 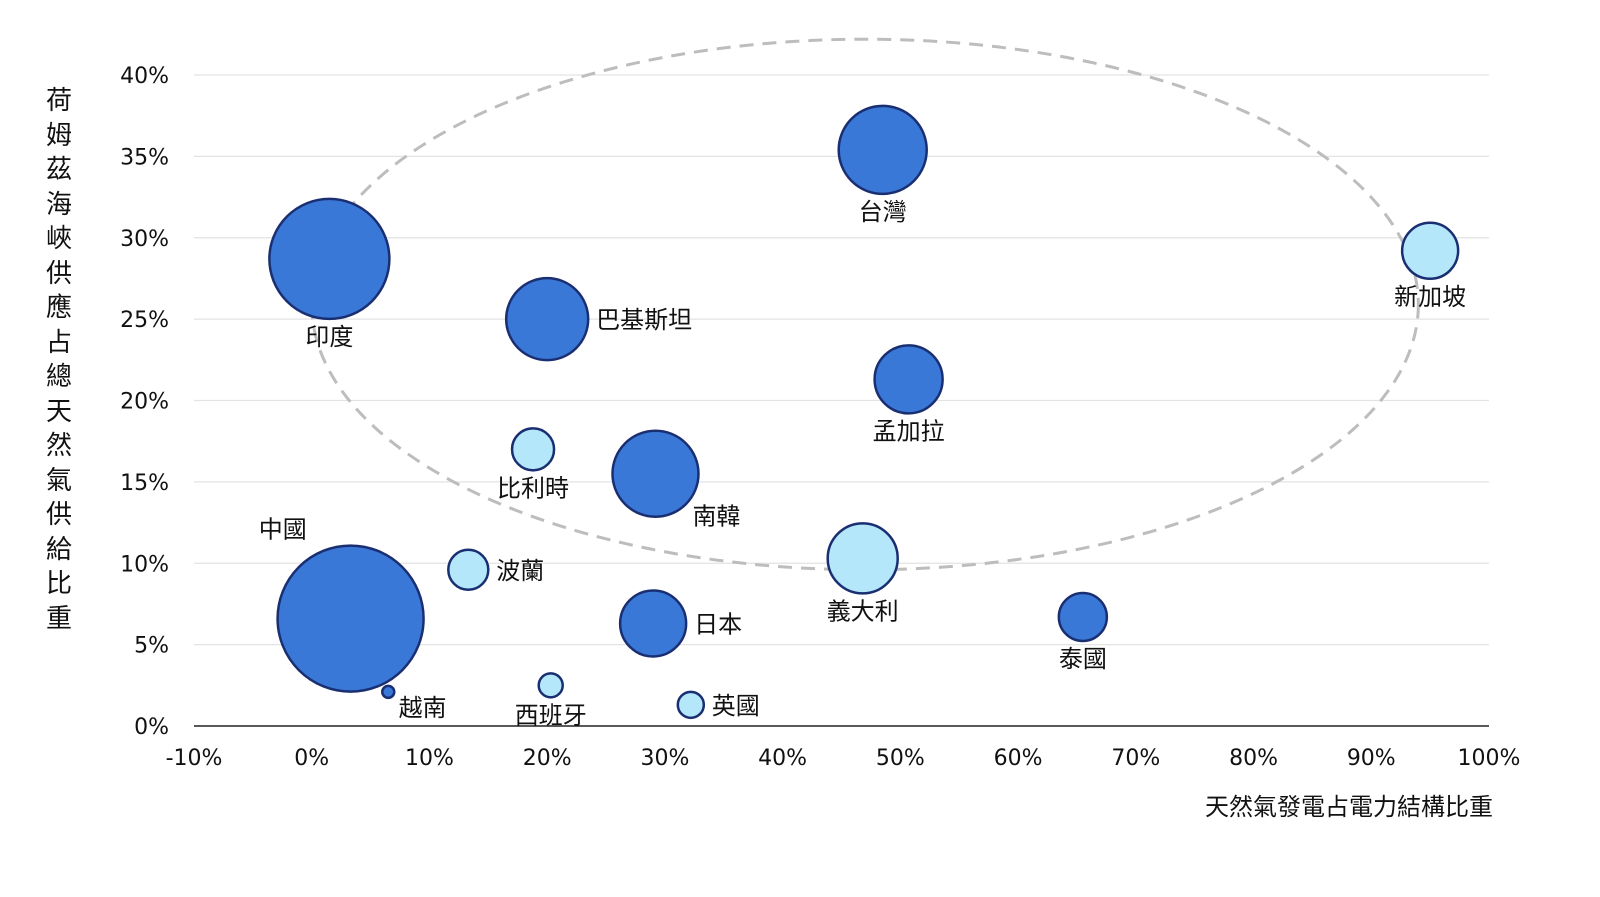 What do you see at coordinates (58, 360) in the screenshot?
I see `y-axis-title: 荷姆茲海峽供應占總天然氣供給比重` at bounding box center [58, 360].